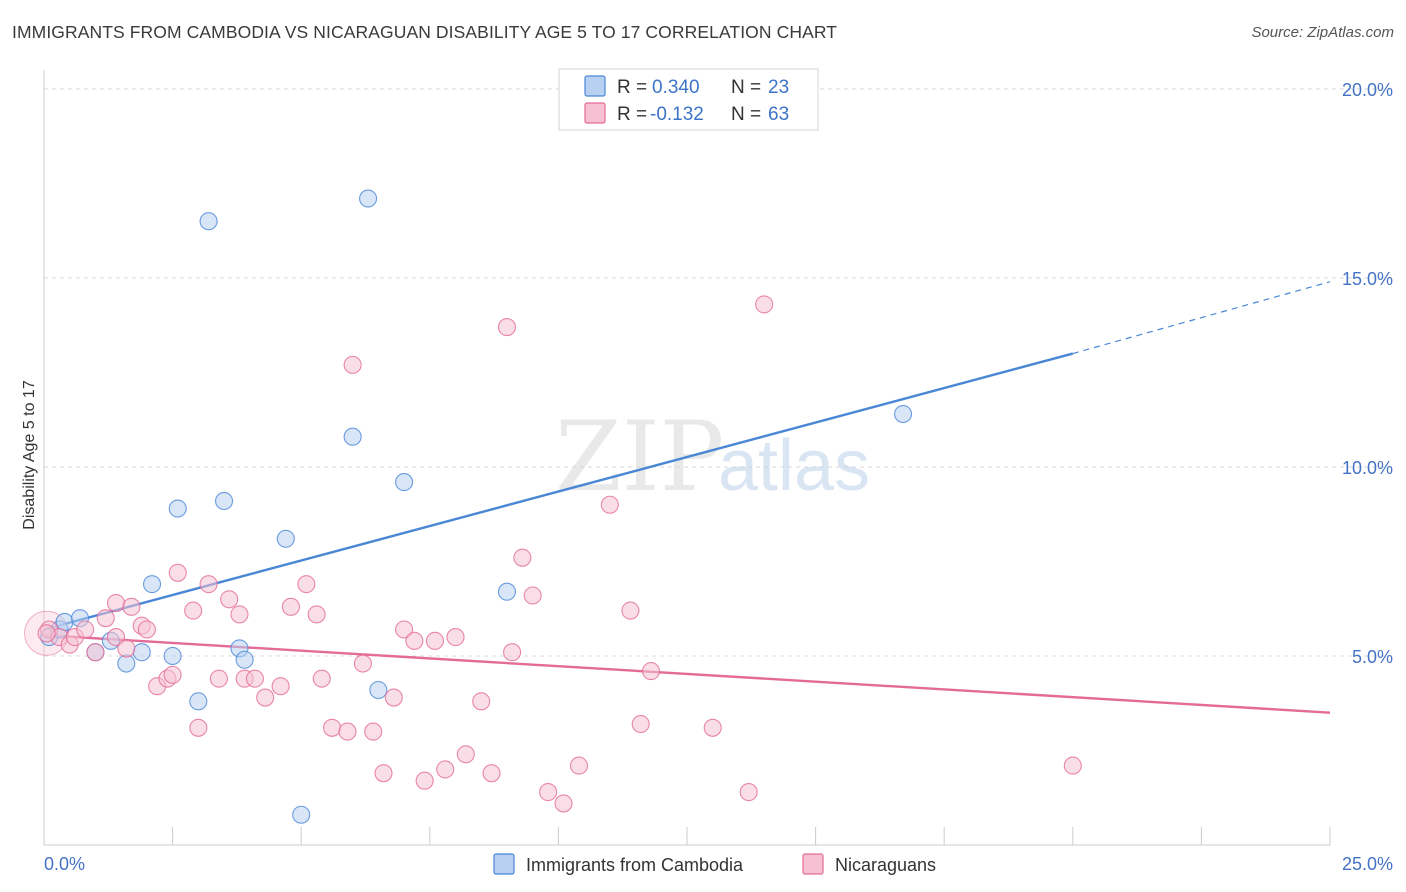  I want to click on legend-r-label-blue: R =, so click(632, 87).